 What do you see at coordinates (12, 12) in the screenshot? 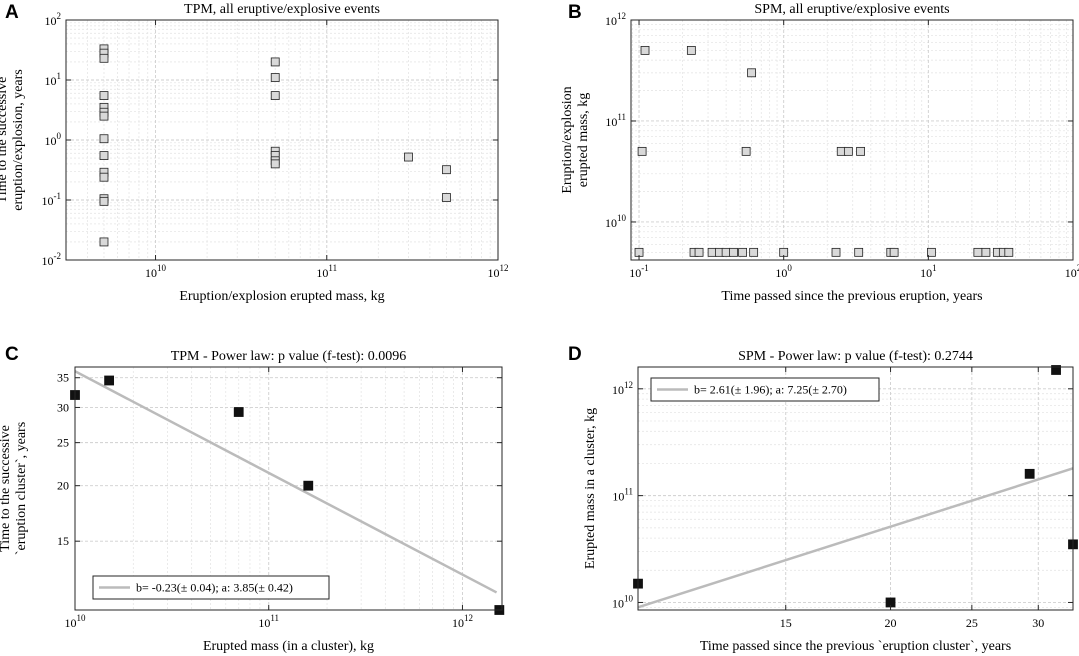
I see `panel-letter: A` at bounding box center [12, 12].